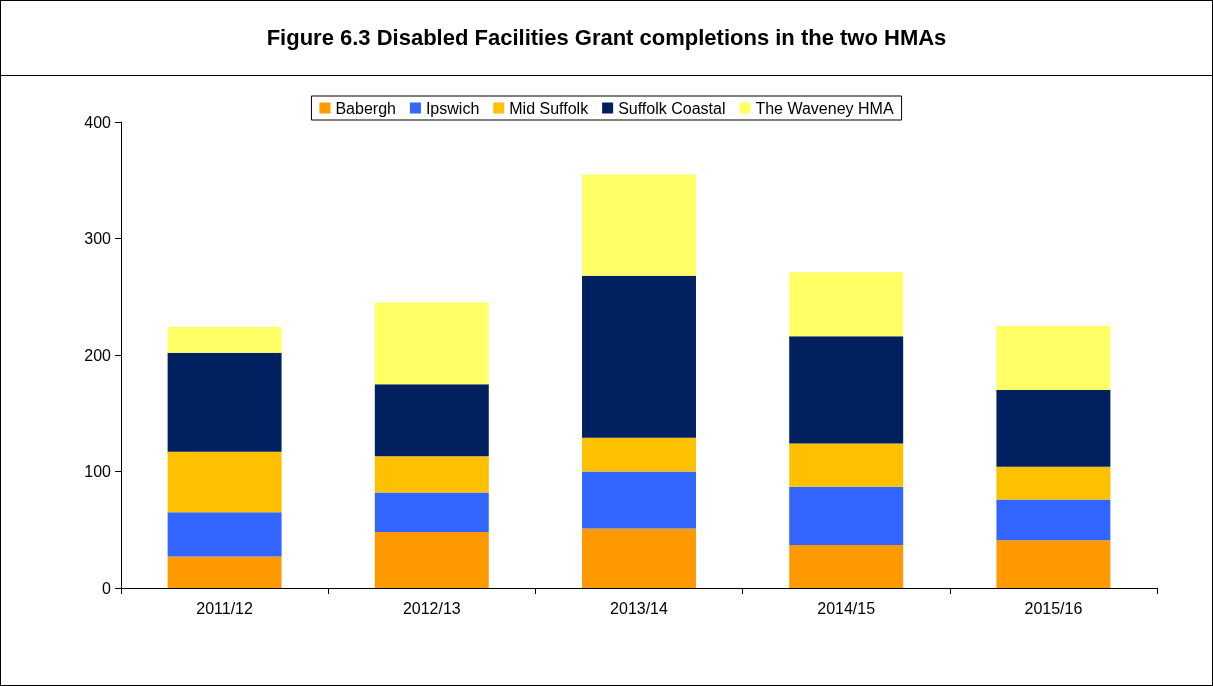 The width and height of the screenshot is (1213, 686). I want to click on y-tick-label: 300, so click(98, 238).